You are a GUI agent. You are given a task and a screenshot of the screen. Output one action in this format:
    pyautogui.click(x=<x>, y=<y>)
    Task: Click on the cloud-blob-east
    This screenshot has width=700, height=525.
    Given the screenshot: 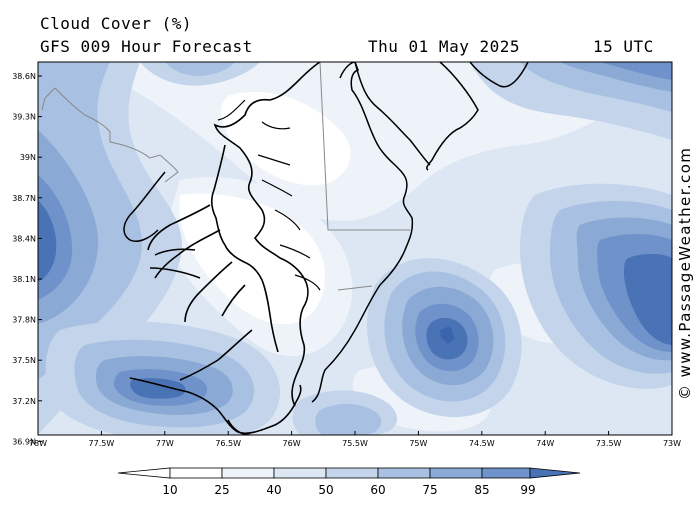 What is the action you would take?
    pyautogui.click(x=596, y=286)
    